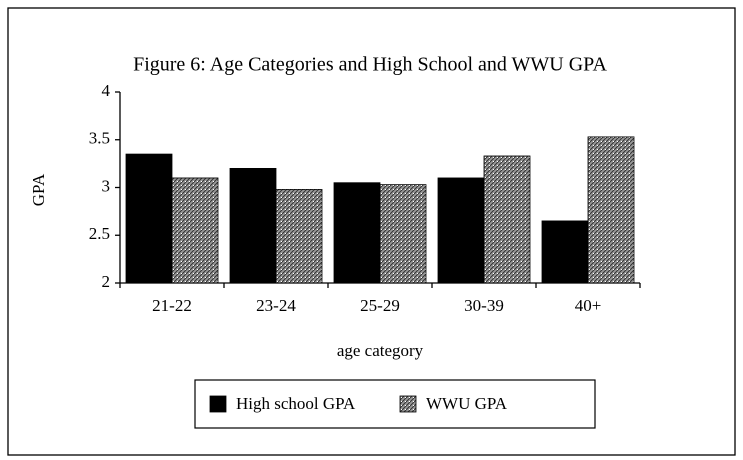 This screenshot has width=743, height=460. Describe the element at coordinates (99, 233) in the screenshot. I see `y-tick-label: 2.5` at that location.